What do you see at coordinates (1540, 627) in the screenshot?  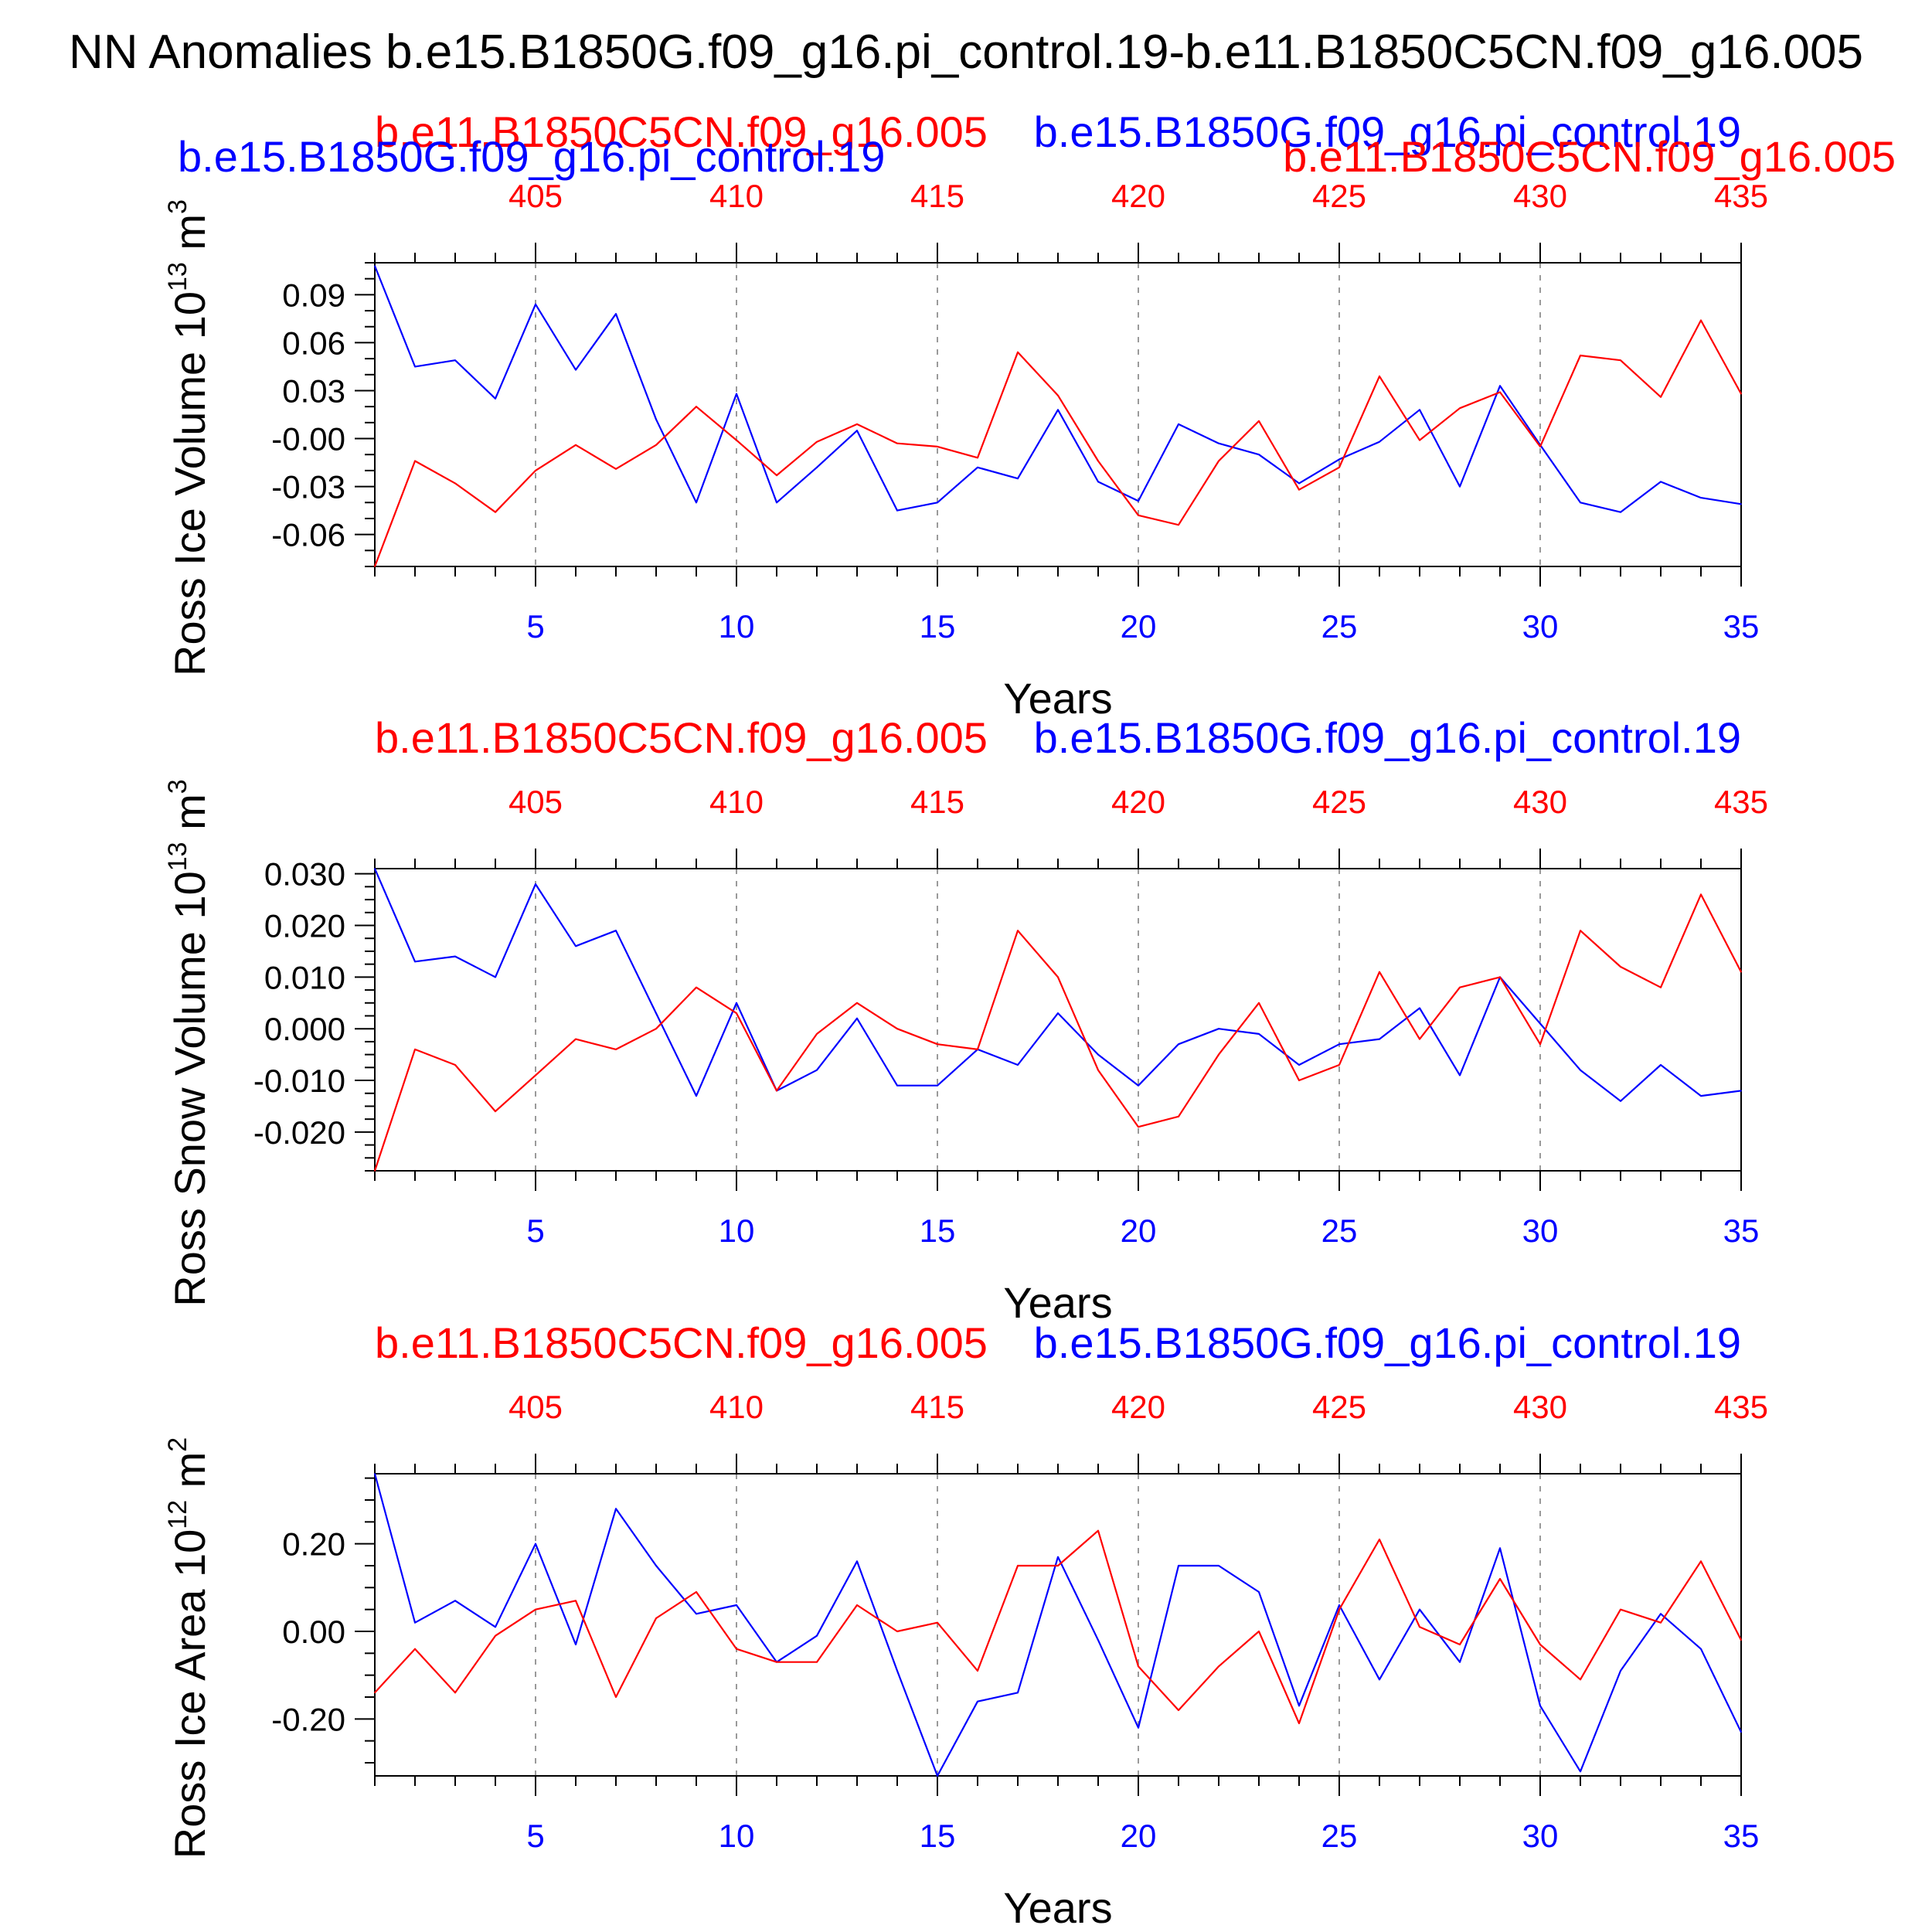 I see `x-tick-label: 30` at bounding box center [1540, 627].